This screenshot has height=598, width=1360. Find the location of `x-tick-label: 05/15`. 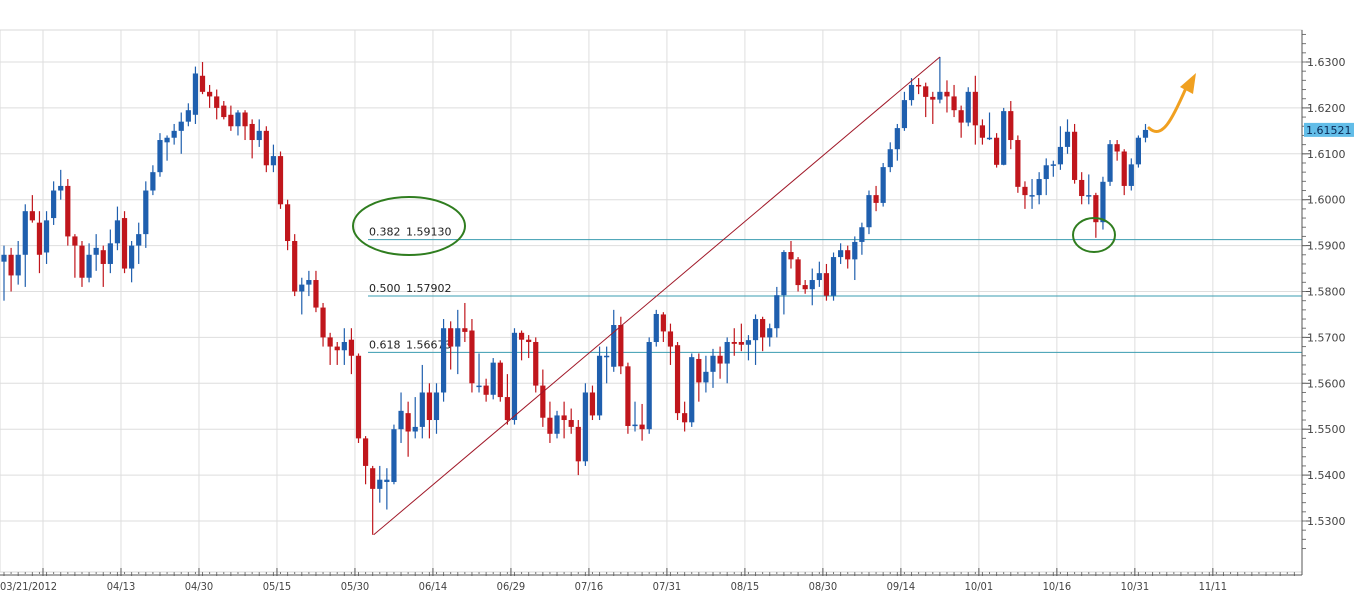

x-tick-label: 05/15 is located at coordinates (277, 586).